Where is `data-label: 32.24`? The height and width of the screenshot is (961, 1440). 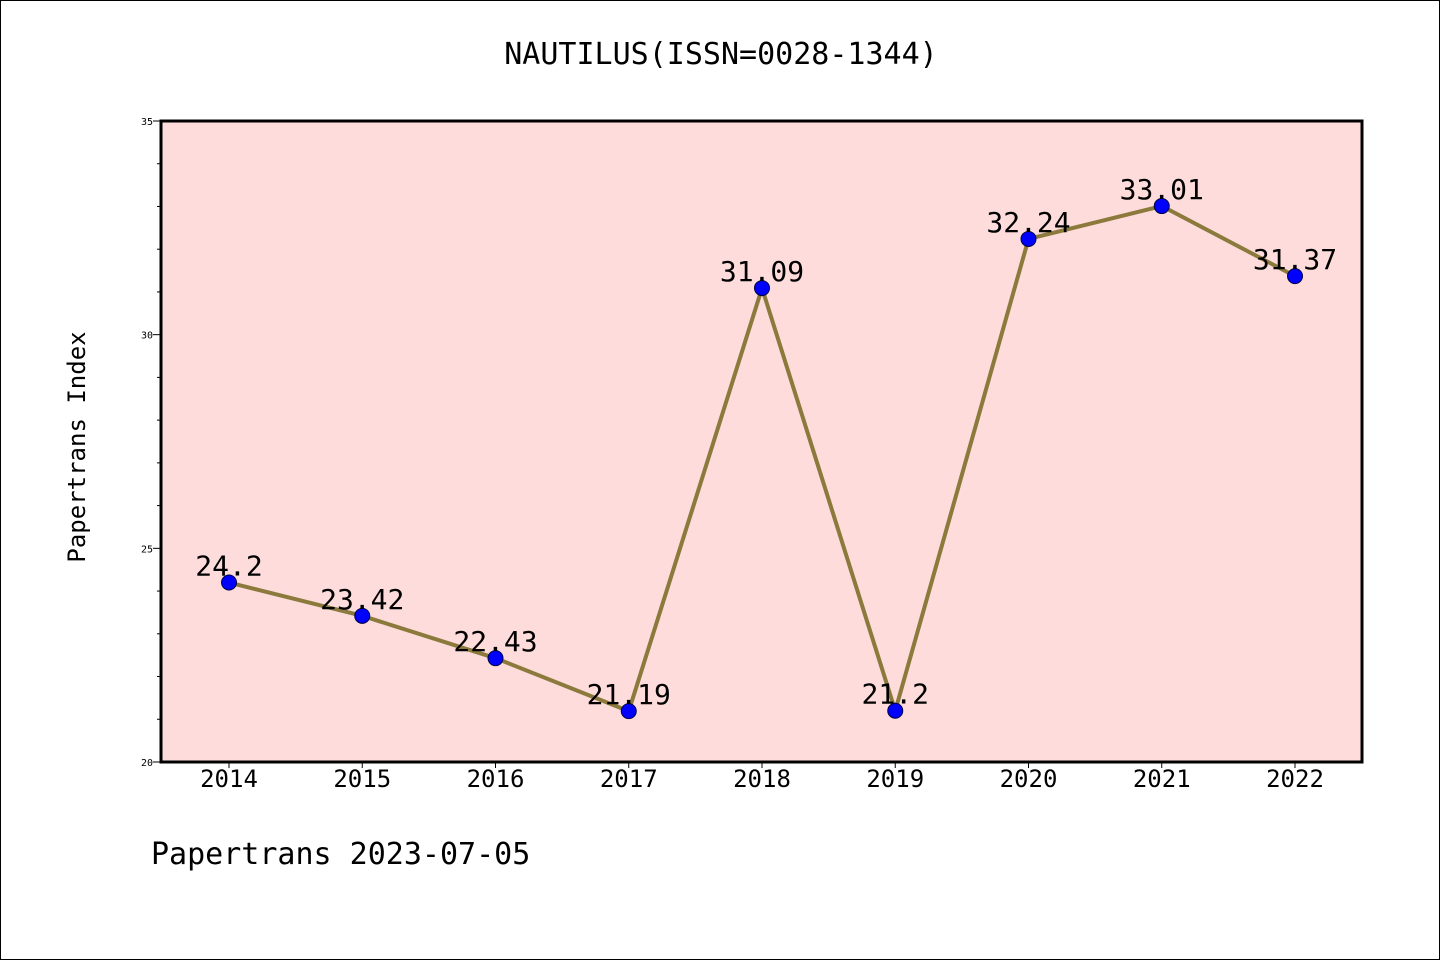 data-label: 32.24 is located at coordinates (1028, 222).